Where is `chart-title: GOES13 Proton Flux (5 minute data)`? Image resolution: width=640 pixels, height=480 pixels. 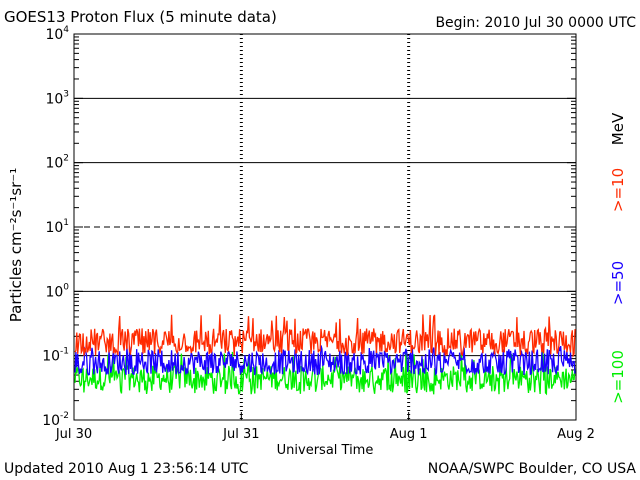 chart-title: GOES13 Proton Flux (5 minute data) is located at coordinates (140, 17).